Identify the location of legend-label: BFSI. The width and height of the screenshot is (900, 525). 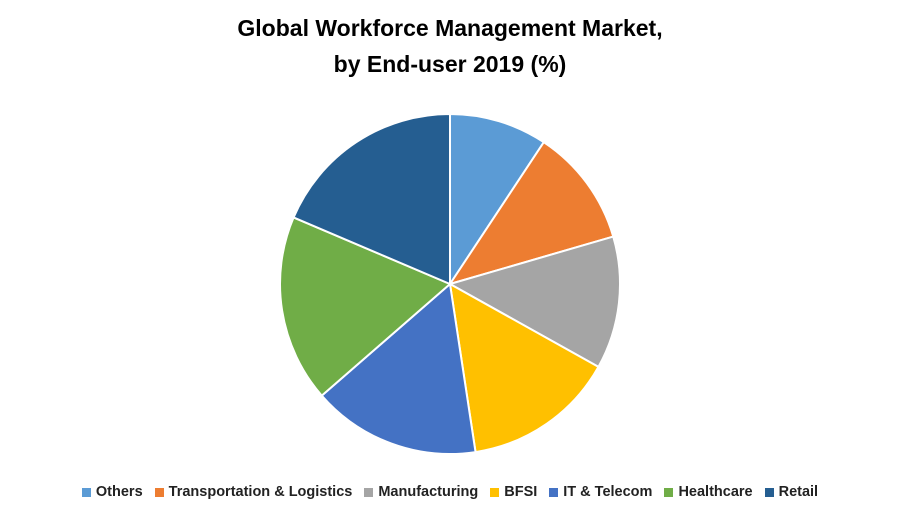
(521, 492).